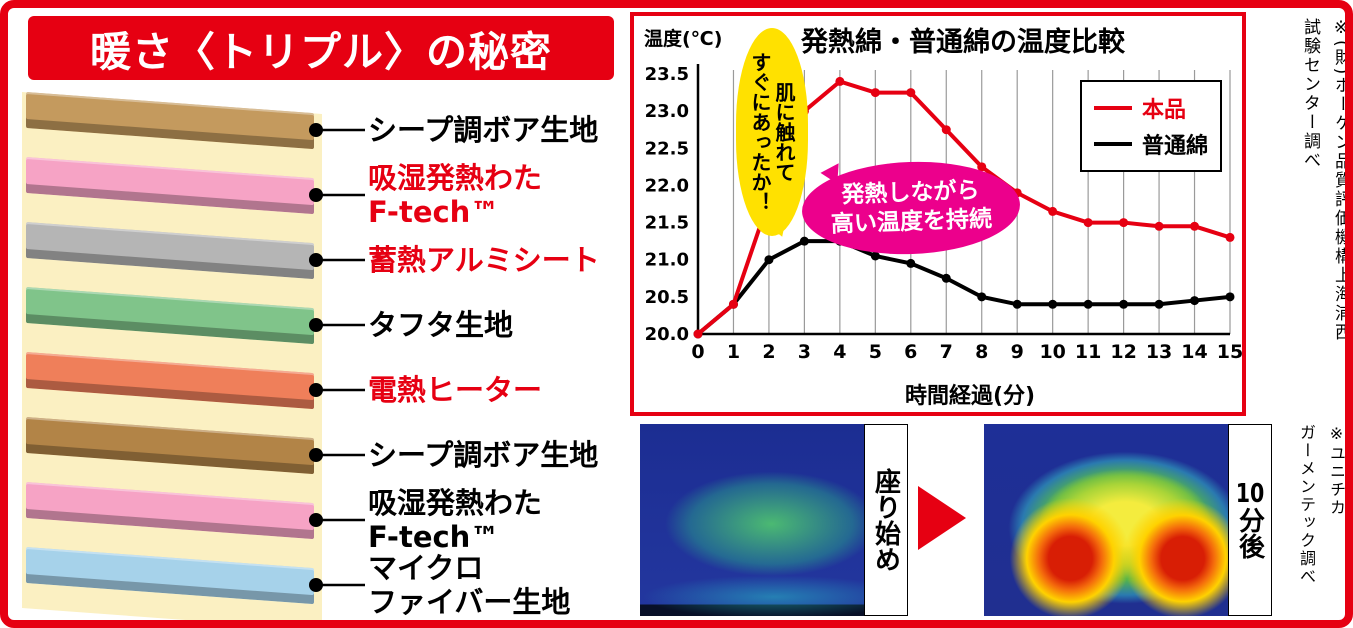  What do you see at coordinates (1123, 352) in the screenshot?
I see `svg-text: 12` at bounding box center [1123, 352].